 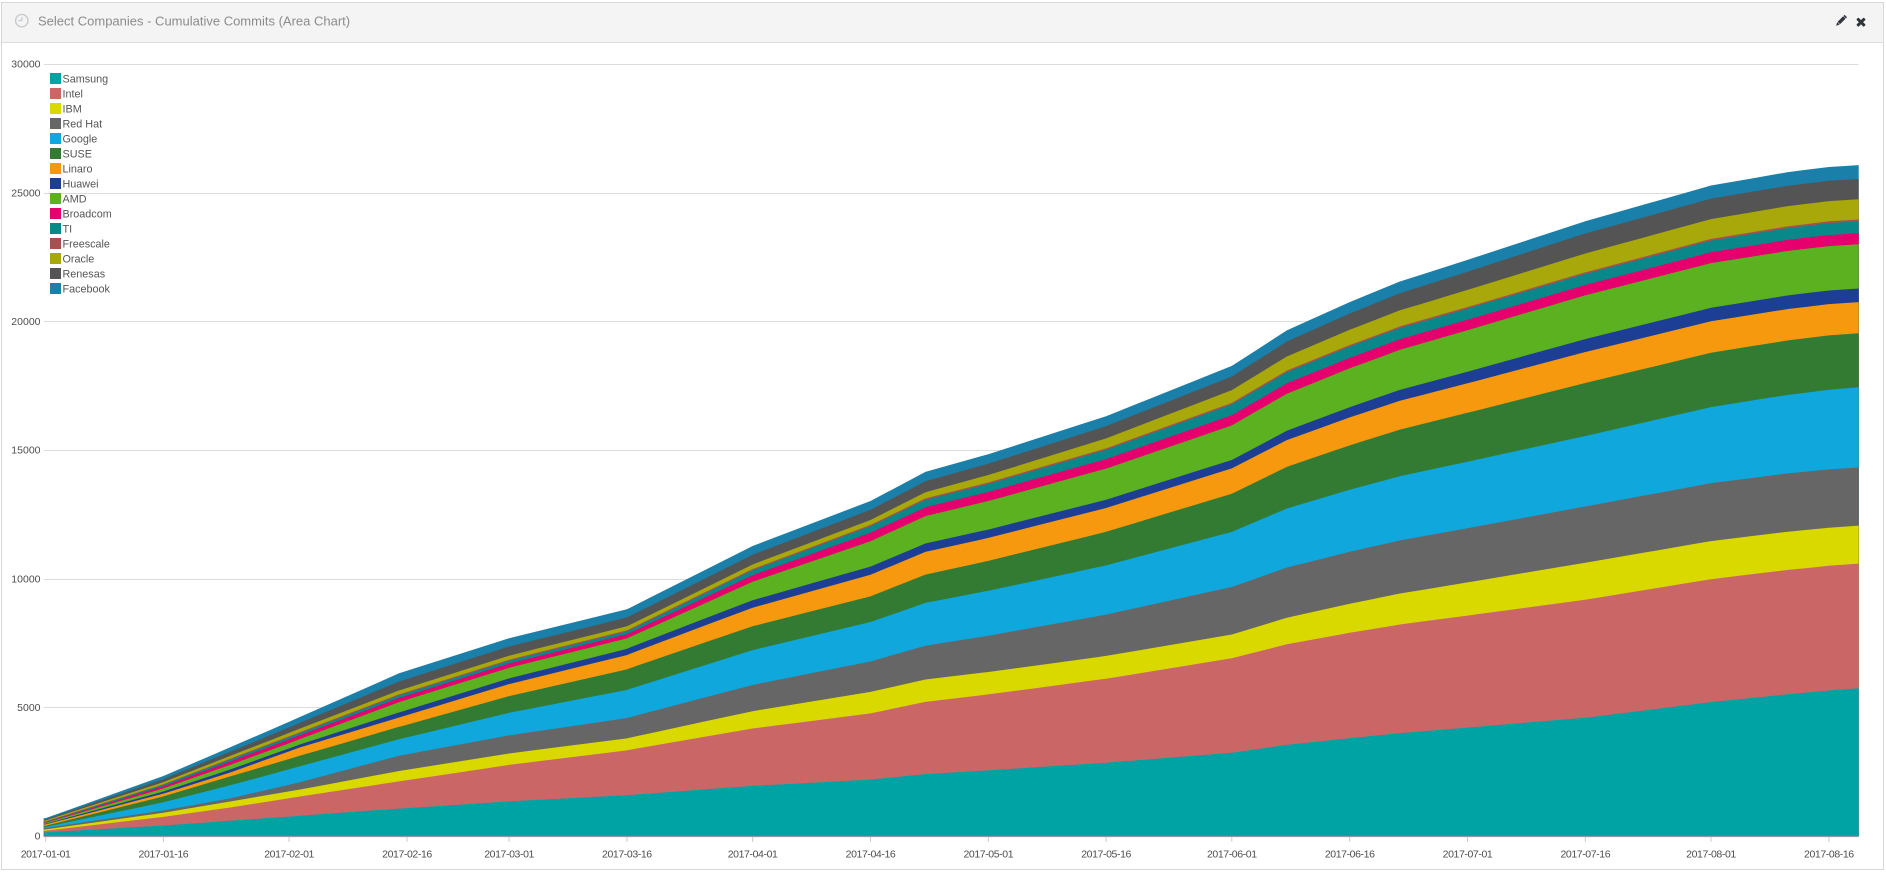 I want to click on svg-text: TI, so click(x=68, y=229).